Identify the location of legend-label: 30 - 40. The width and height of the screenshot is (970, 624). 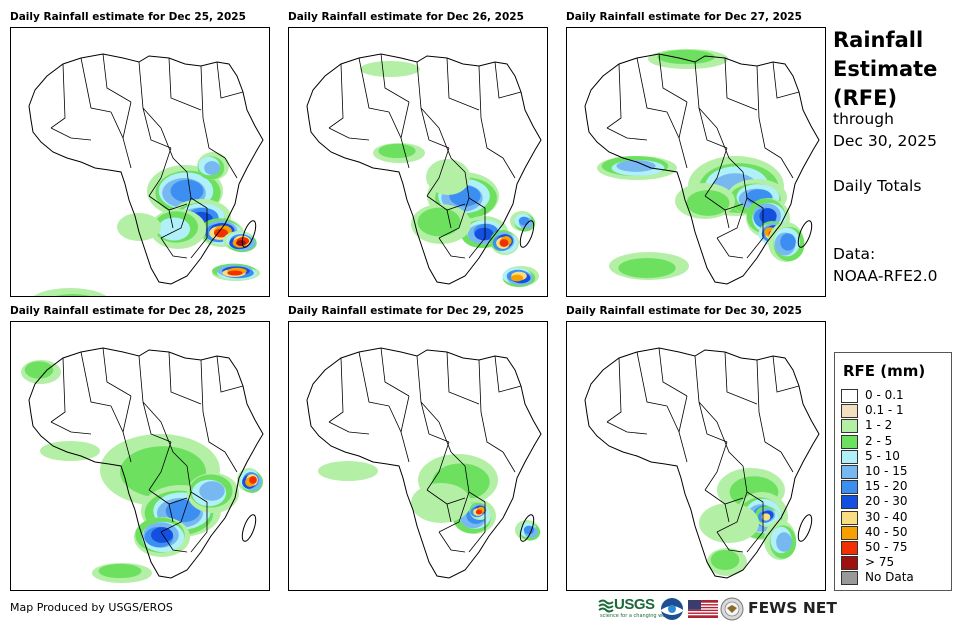
(886, 516).